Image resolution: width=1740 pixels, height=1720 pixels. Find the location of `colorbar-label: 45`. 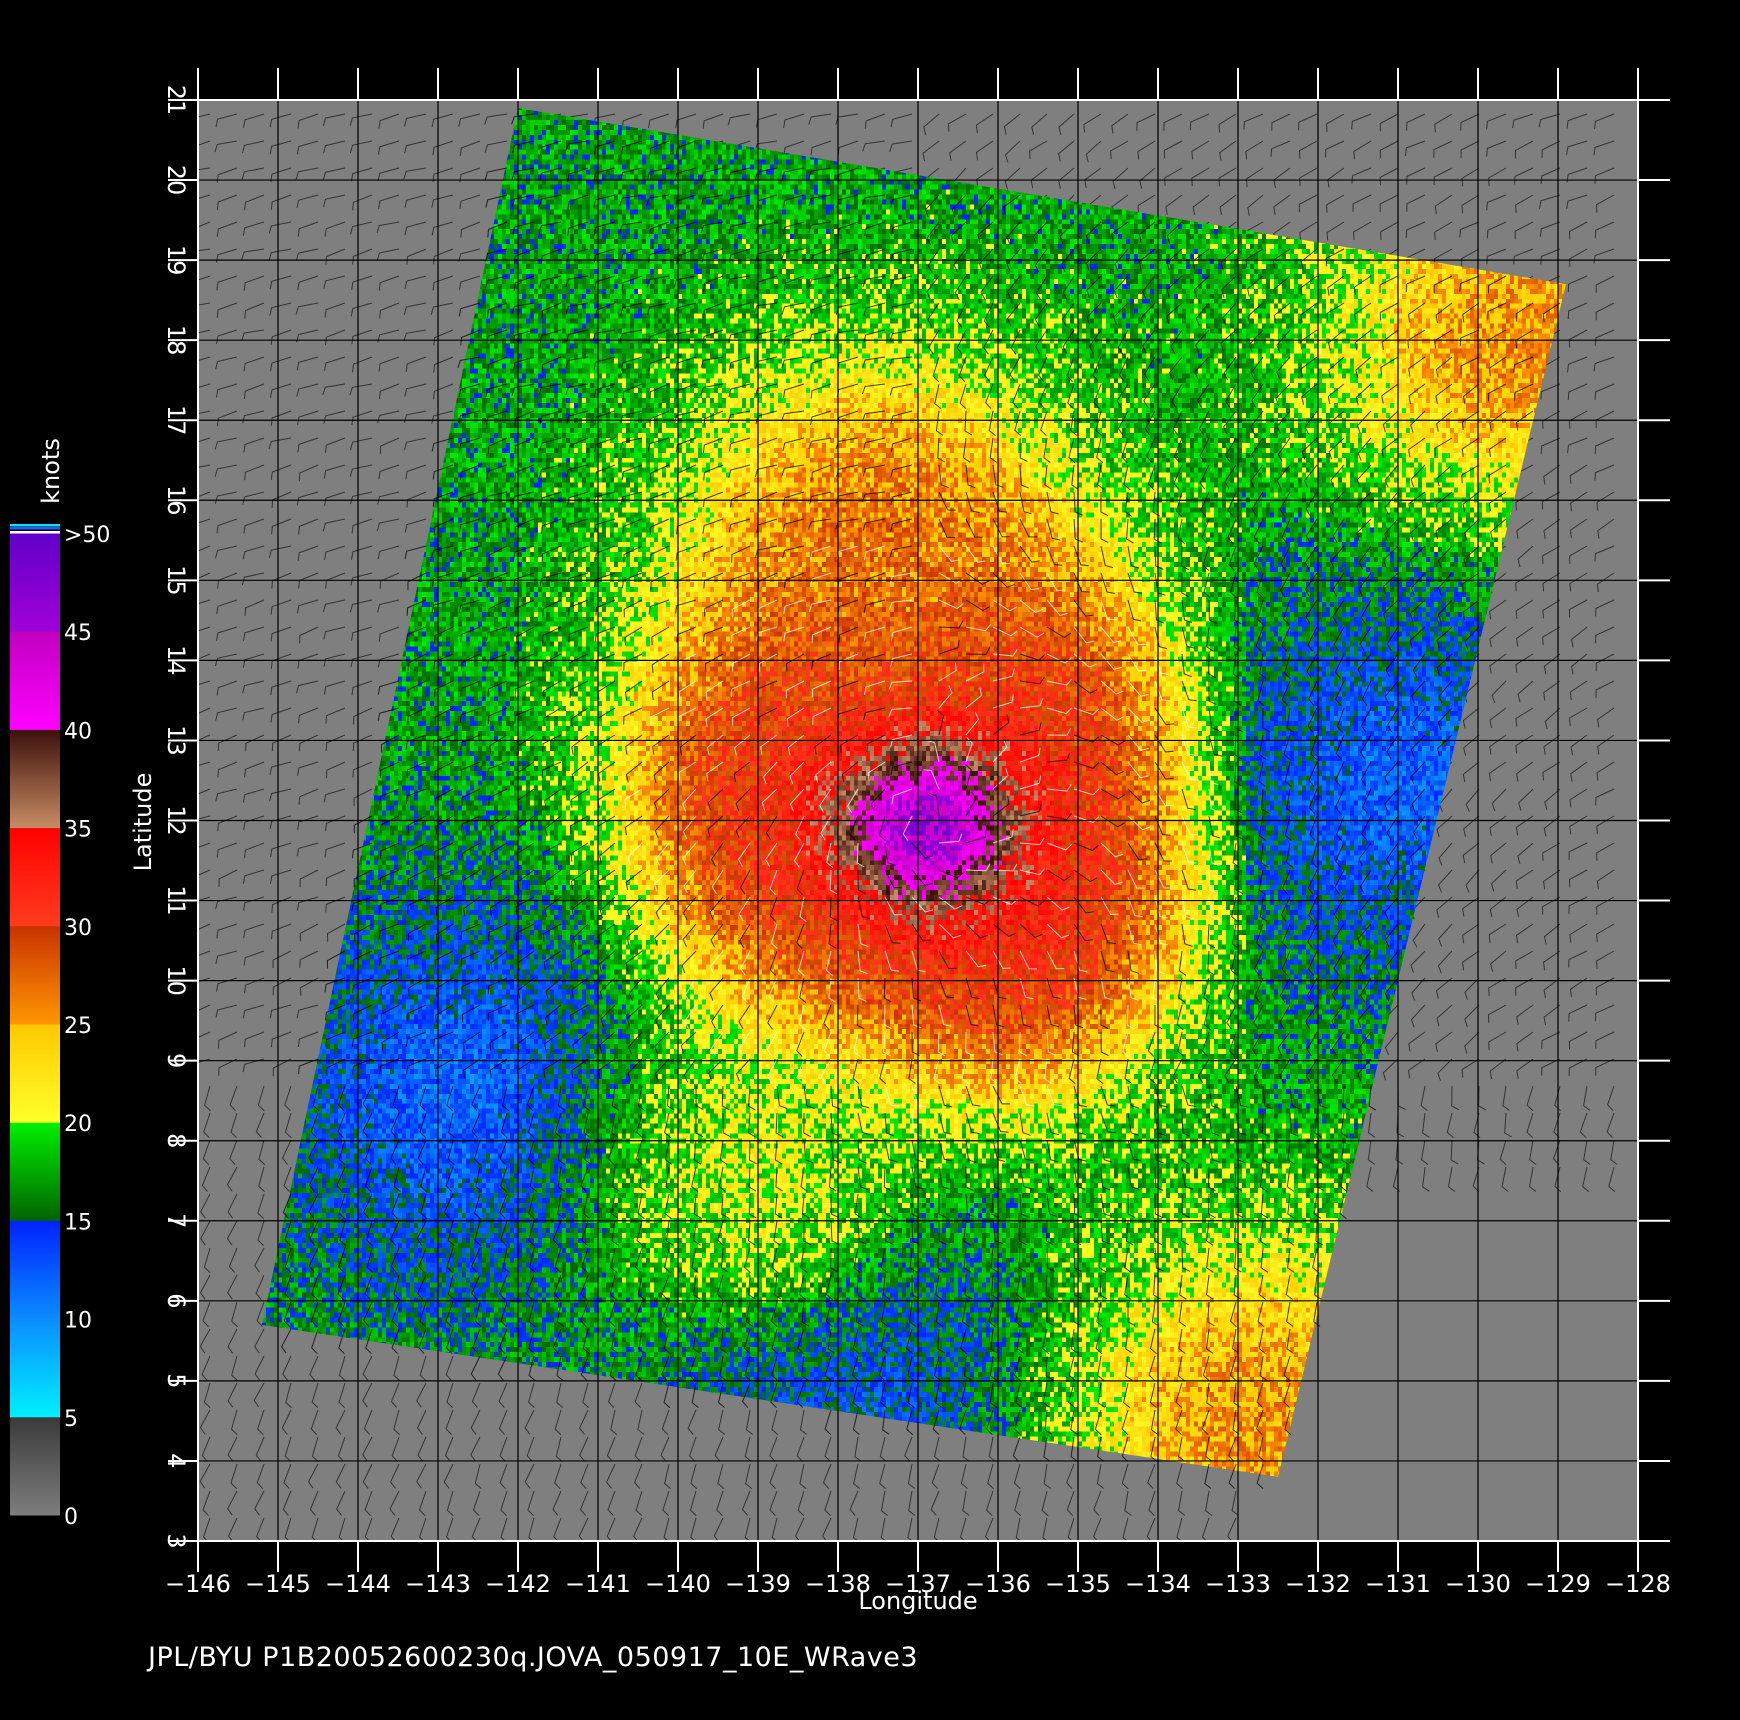

colorbar-label: 45 is located at coordinates (78, 633).